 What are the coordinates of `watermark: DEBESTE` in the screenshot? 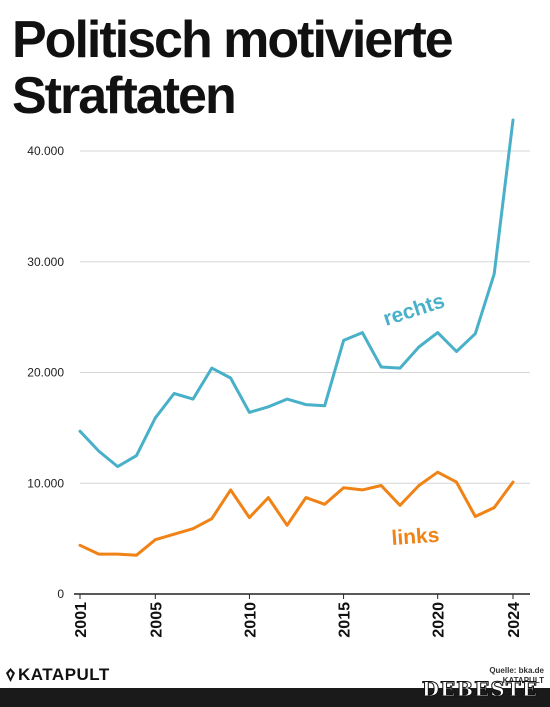 It's located at (479, 689).